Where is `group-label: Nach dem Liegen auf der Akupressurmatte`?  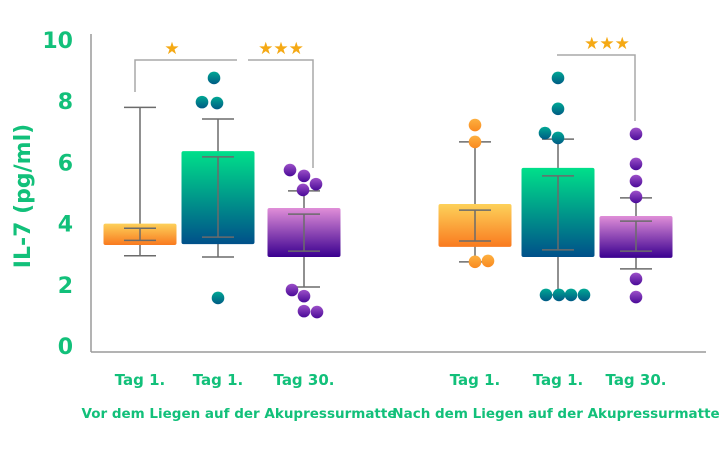
group-label: Nach dem Liegen auf der Akupressurmatte is located at coordinates (555, 414).